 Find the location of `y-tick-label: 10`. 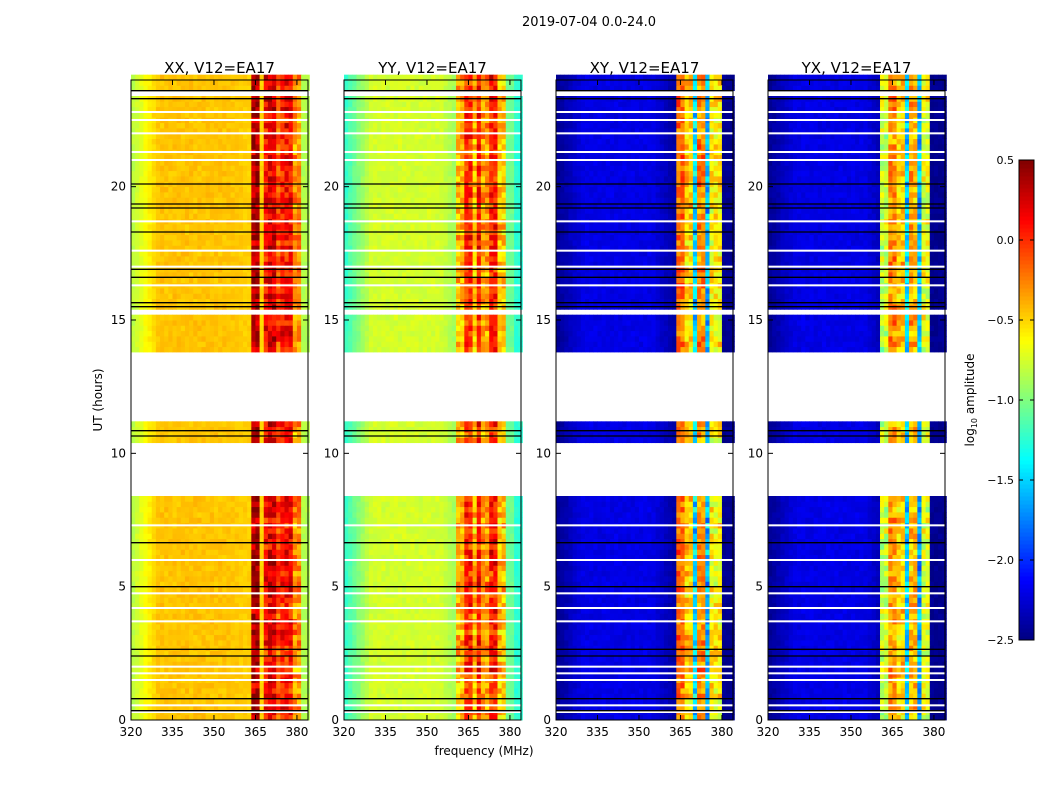

y-tick-label: 10 is located at coordinates (118, 453).